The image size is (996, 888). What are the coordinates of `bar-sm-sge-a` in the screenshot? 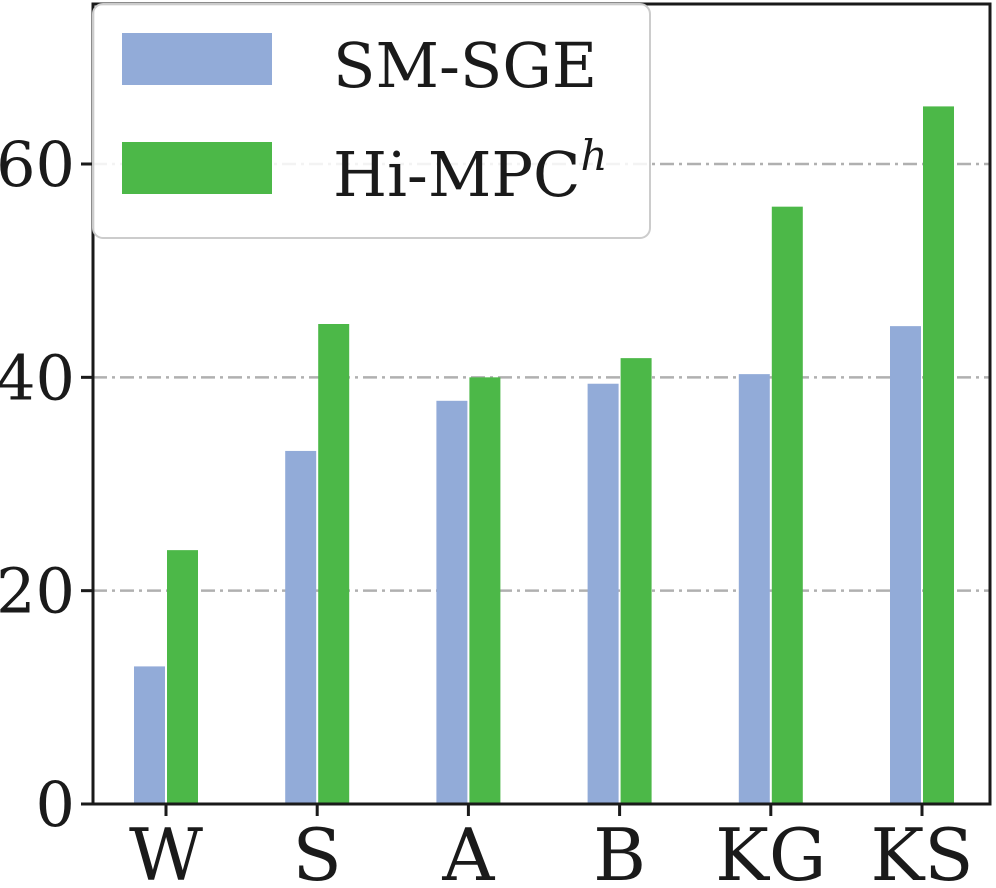 It's located at (452, 602).